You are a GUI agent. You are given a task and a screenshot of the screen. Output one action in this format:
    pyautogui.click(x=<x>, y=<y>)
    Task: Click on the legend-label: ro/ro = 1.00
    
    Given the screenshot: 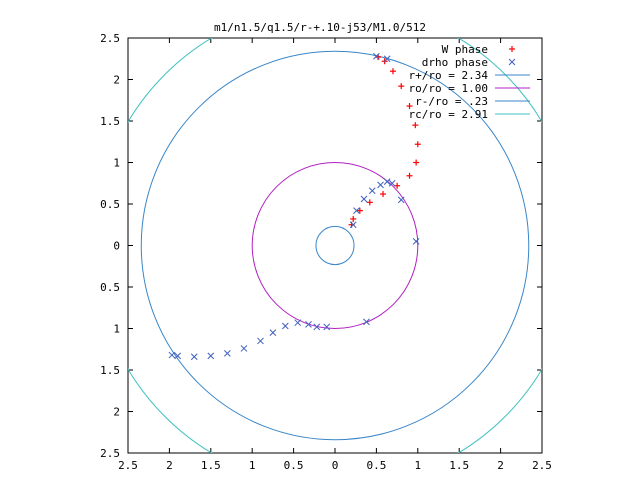 What is the action you would take?
    pyautogui.click(x=448, y=88)
    